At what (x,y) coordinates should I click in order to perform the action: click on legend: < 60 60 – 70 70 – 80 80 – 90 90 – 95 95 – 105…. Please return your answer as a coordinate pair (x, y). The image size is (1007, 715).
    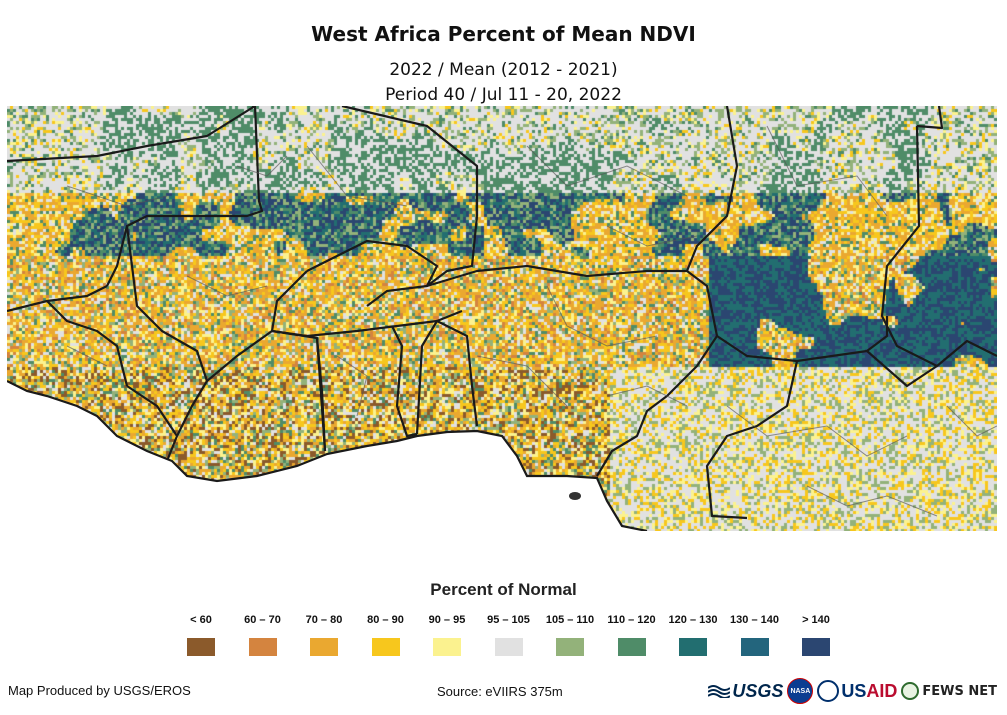
    Looking at the image, I should click on (510, 637).